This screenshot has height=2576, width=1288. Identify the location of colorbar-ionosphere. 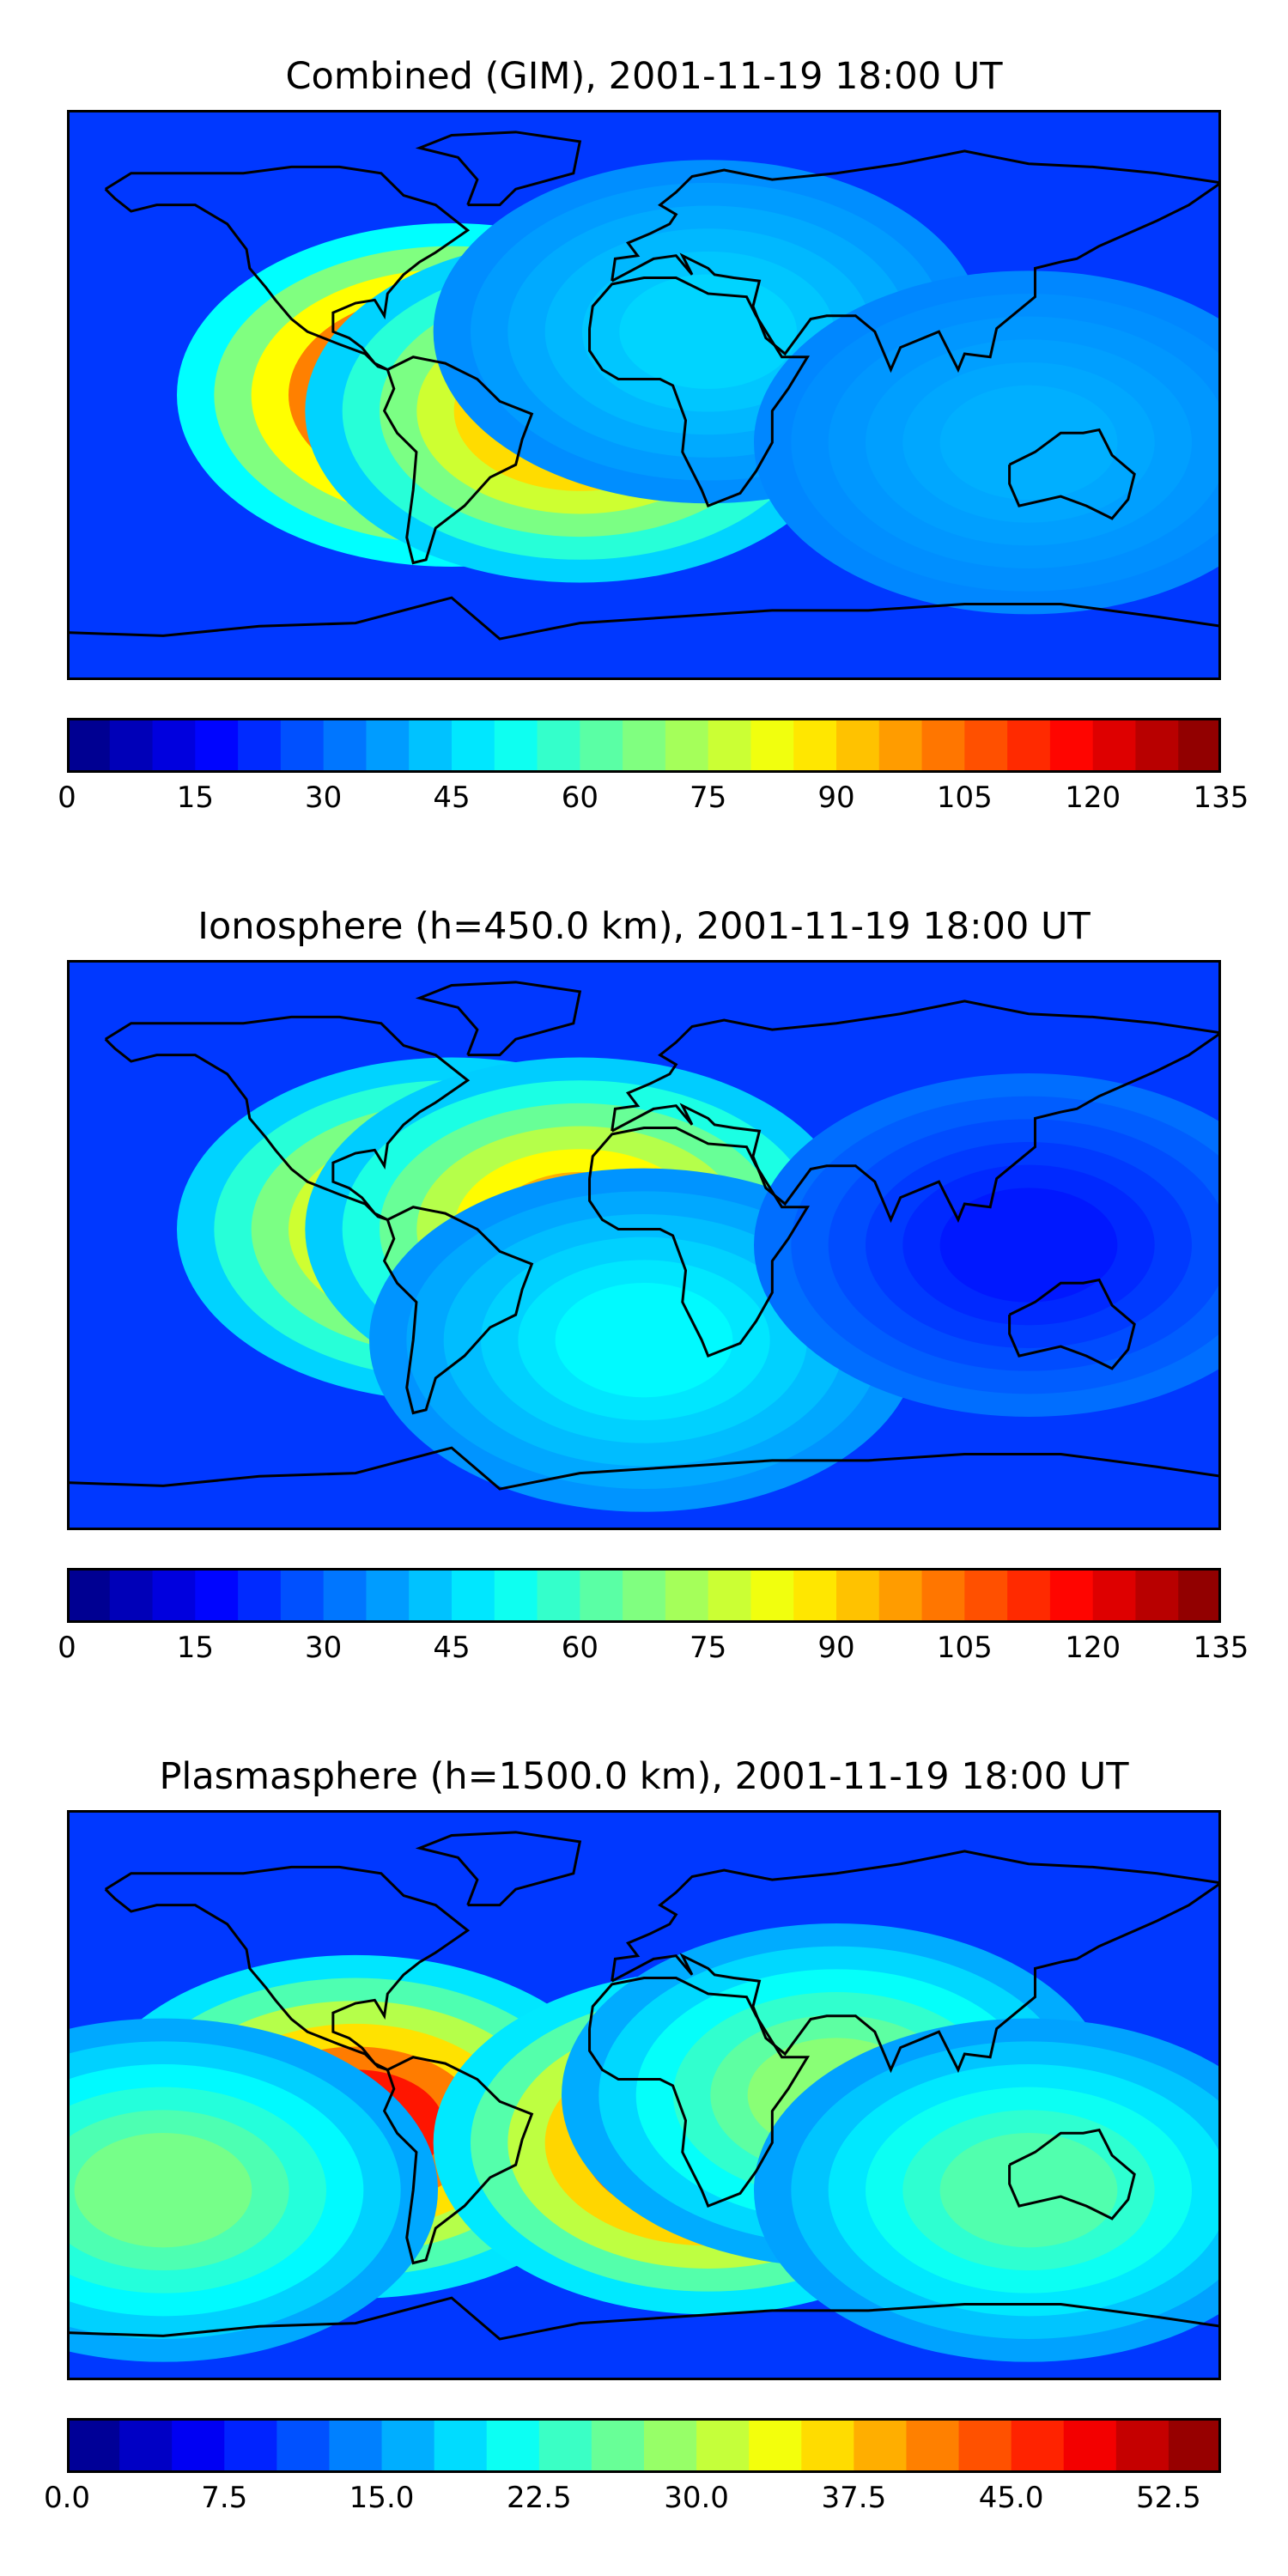
(644, 1595).